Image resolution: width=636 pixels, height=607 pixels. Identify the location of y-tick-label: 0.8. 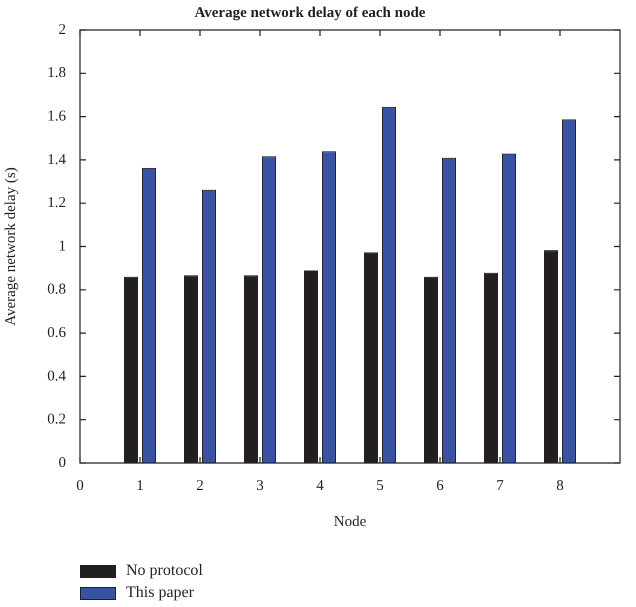
(56, 290).